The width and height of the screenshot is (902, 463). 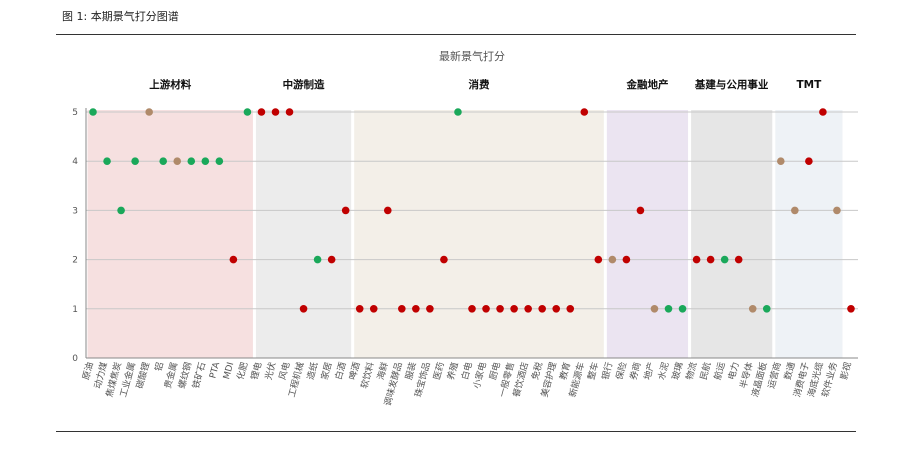 I want to click on x-tick-label: 白电, so click(x=467, y=371).